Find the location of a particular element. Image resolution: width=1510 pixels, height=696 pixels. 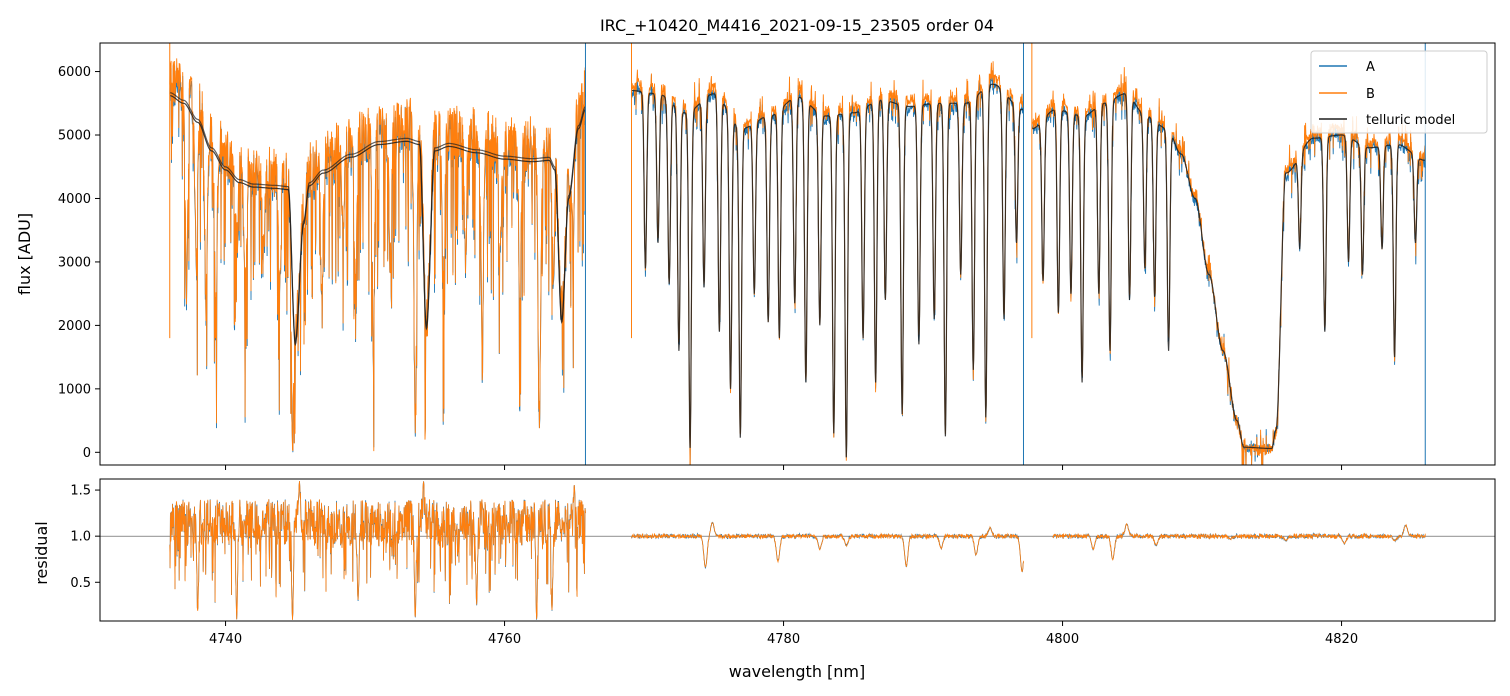

y-tick-label: 0 is located at coordinates (87, 453).